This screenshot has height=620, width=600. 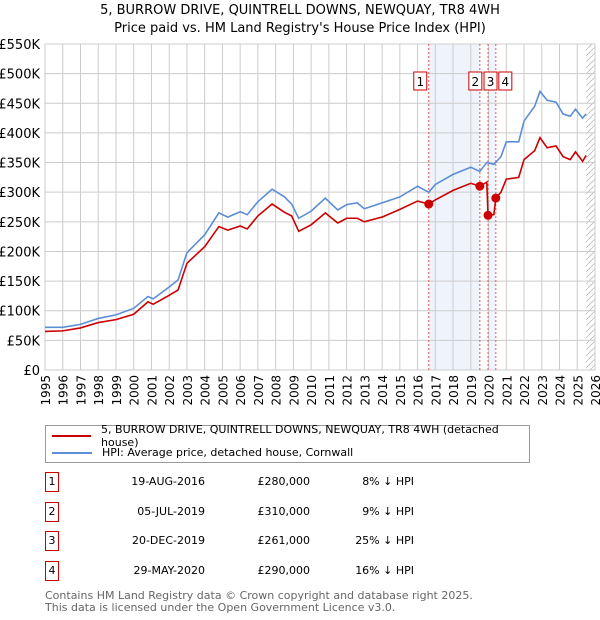 I want to click on sale-marker-label: 2, so click(x=476, y=82).